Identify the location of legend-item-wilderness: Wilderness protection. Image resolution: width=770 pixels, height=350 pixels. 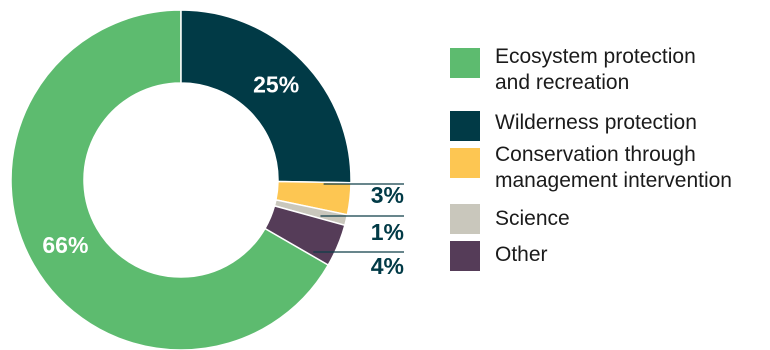
(609, 123).